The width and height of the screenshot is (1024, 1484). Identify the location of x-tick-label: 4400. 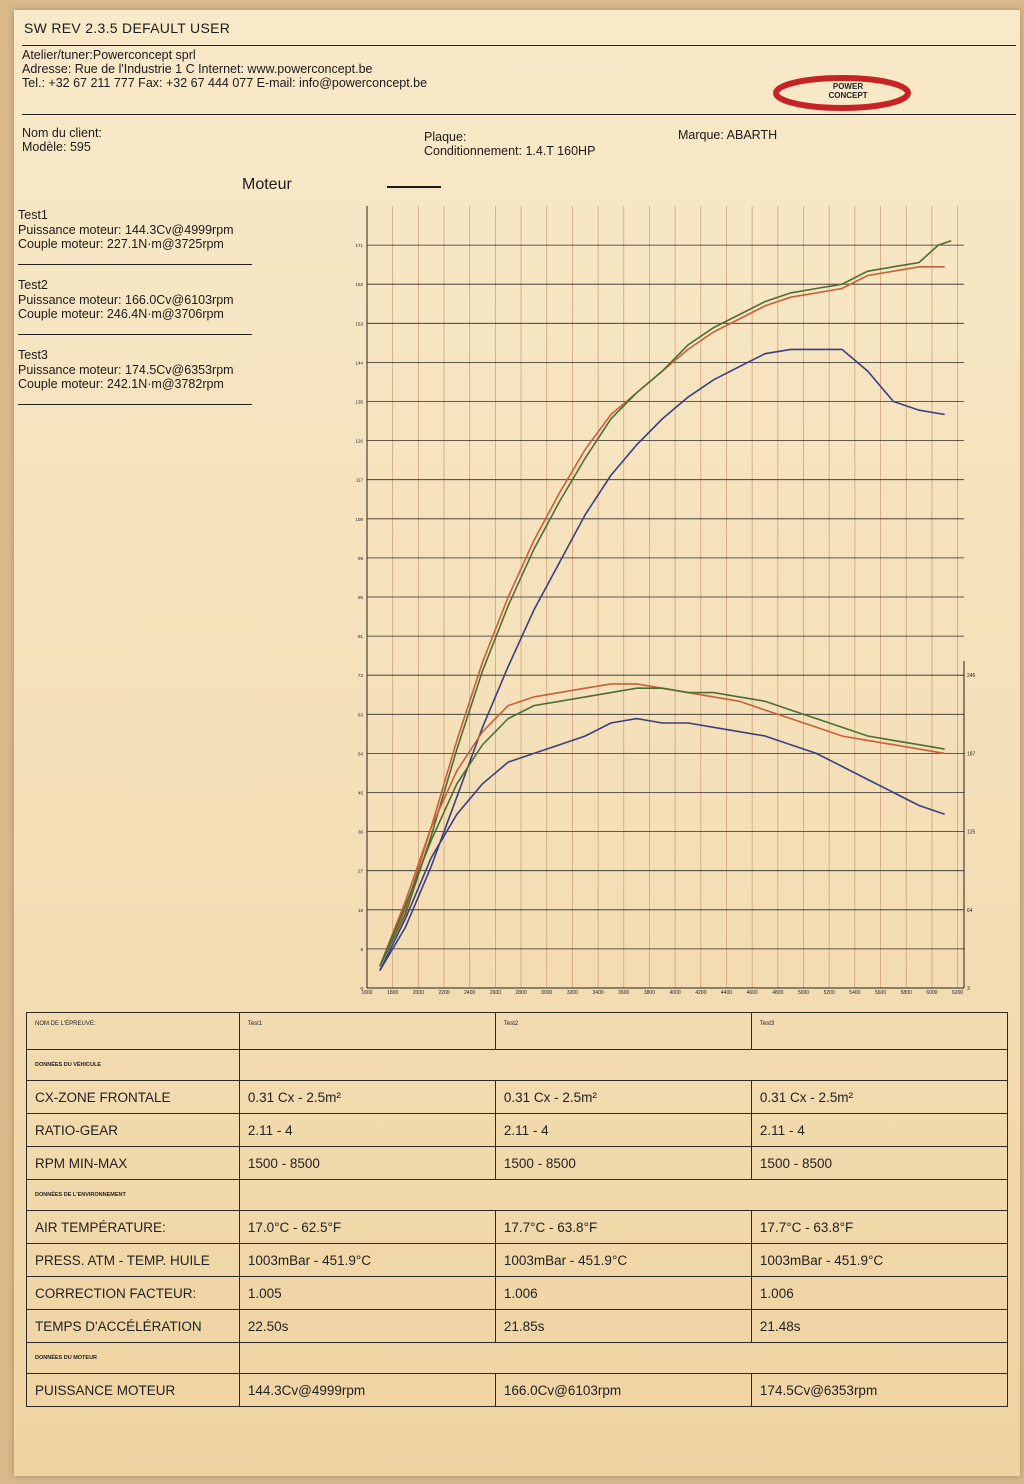
(726, 993).